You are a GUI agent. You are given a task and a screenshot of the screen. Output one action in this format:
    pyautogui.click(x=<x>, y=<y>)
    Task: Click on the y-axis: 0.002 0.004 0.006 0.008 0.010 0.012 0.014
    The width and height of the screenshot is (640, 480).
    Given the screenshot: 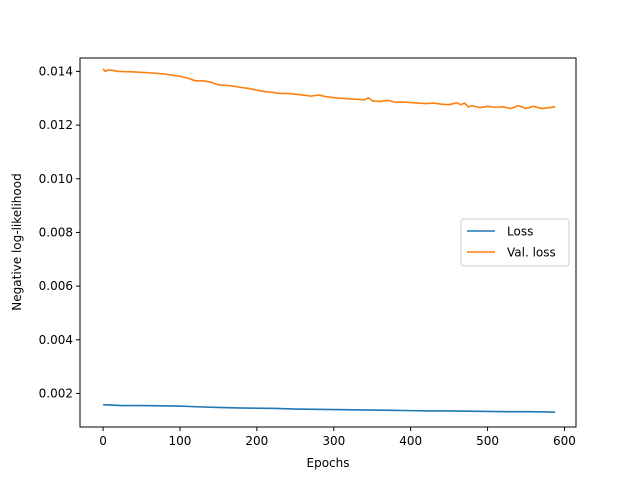 What is the action you would take?
    pyautogui.click(x=59, y=232)
    